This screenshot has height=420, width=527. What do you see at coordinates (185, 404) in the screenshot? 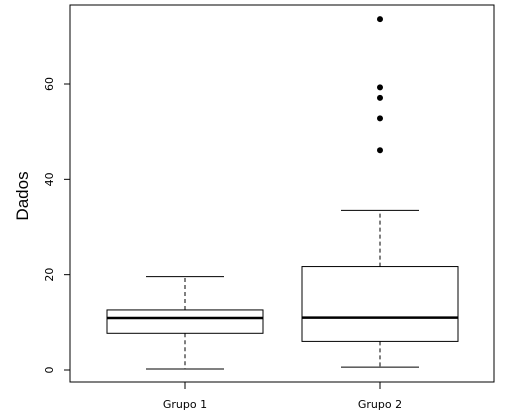
I see `x-tick-label: Grupo 1` at bounding box center [185, 404].